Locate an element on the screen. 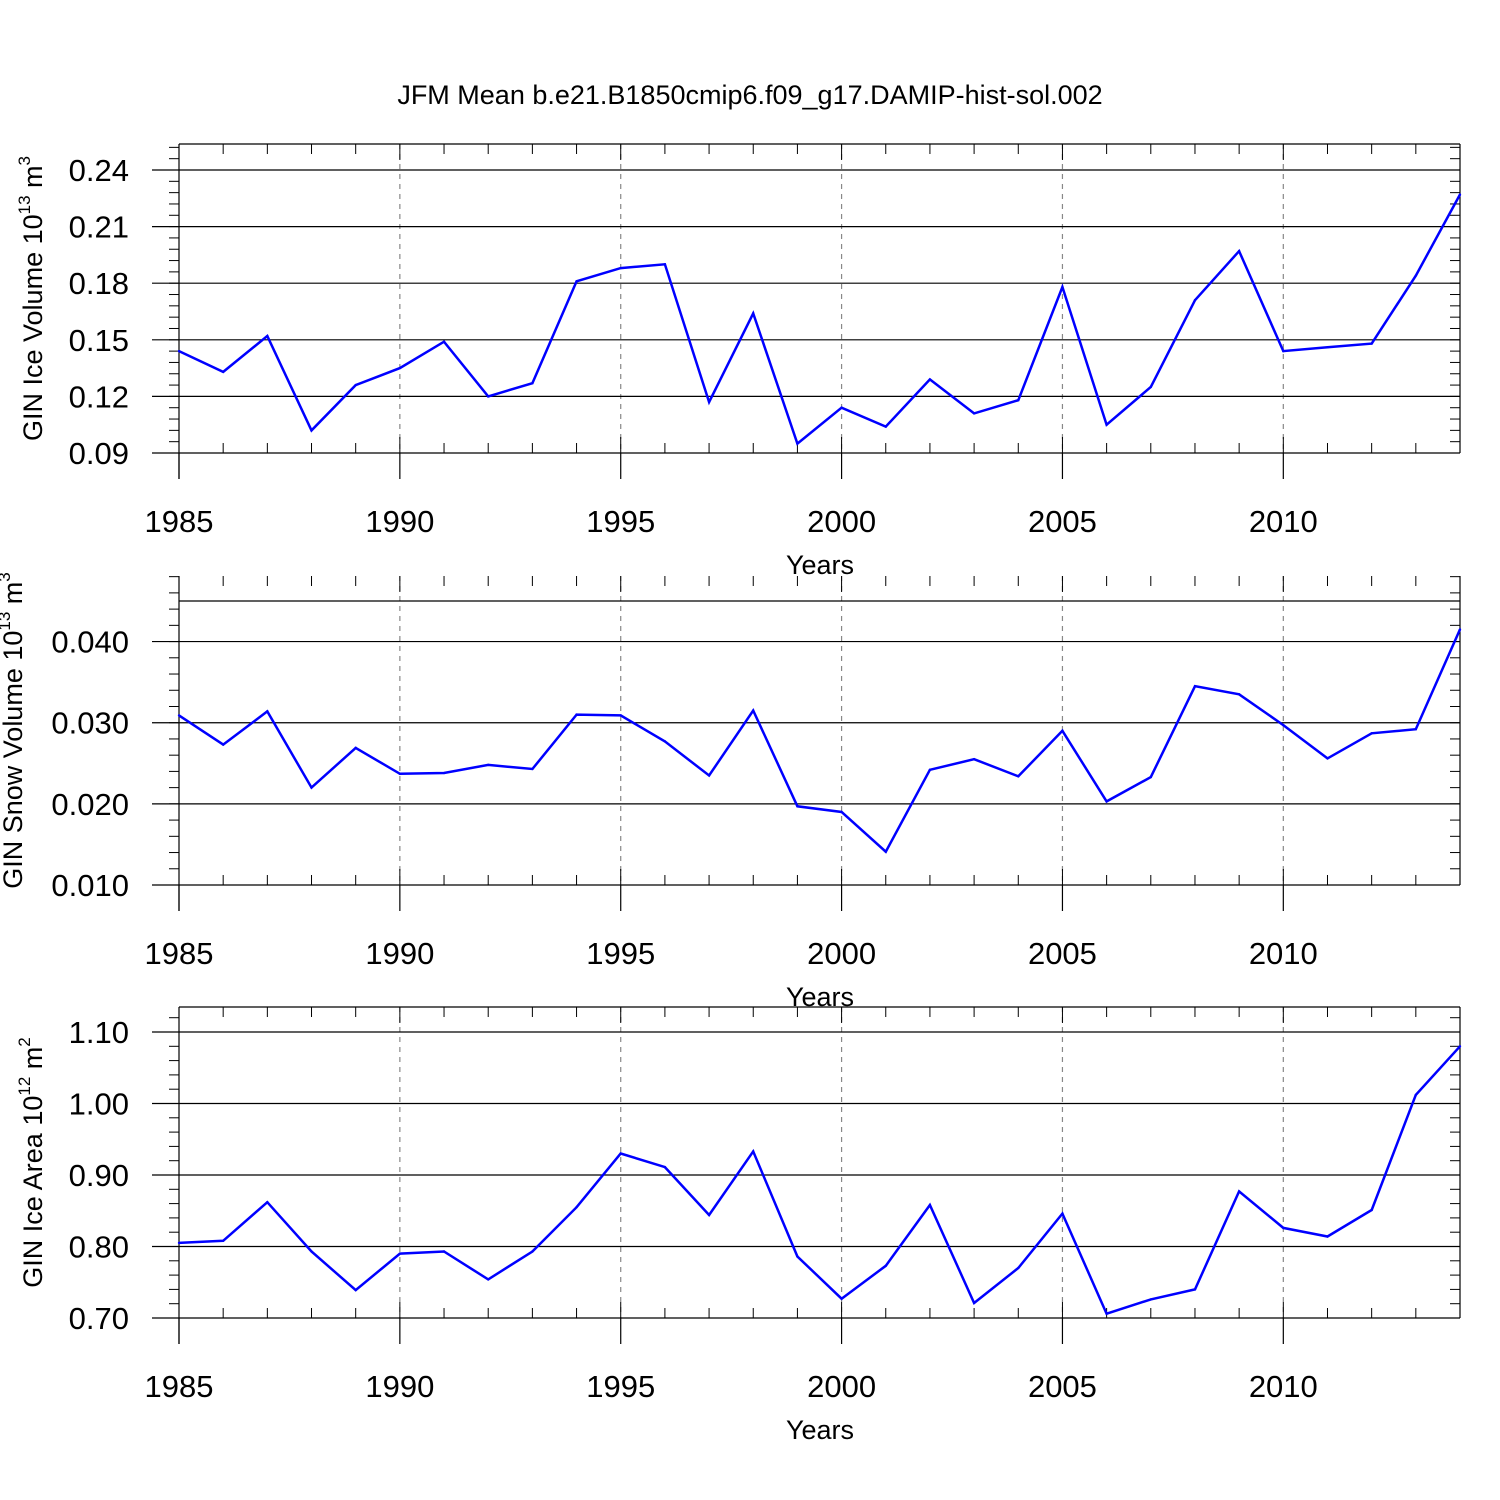  series-line is located at coordinates (820, 741).